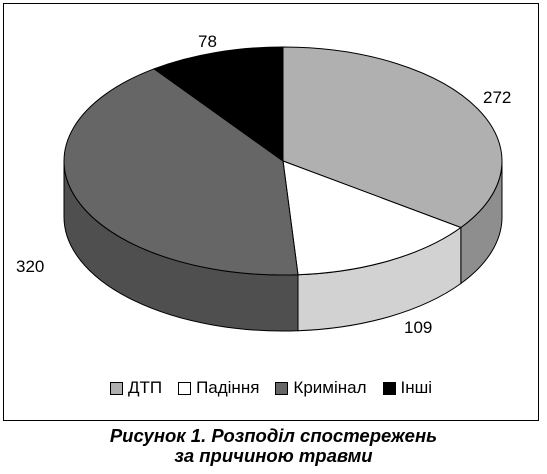 This screenshot has height=474, width=547. What do you see at coordinates (330, 387) in the screenshot?
I see `legend-label-kryminal: Кримінал` at bounding box center [330, 387].